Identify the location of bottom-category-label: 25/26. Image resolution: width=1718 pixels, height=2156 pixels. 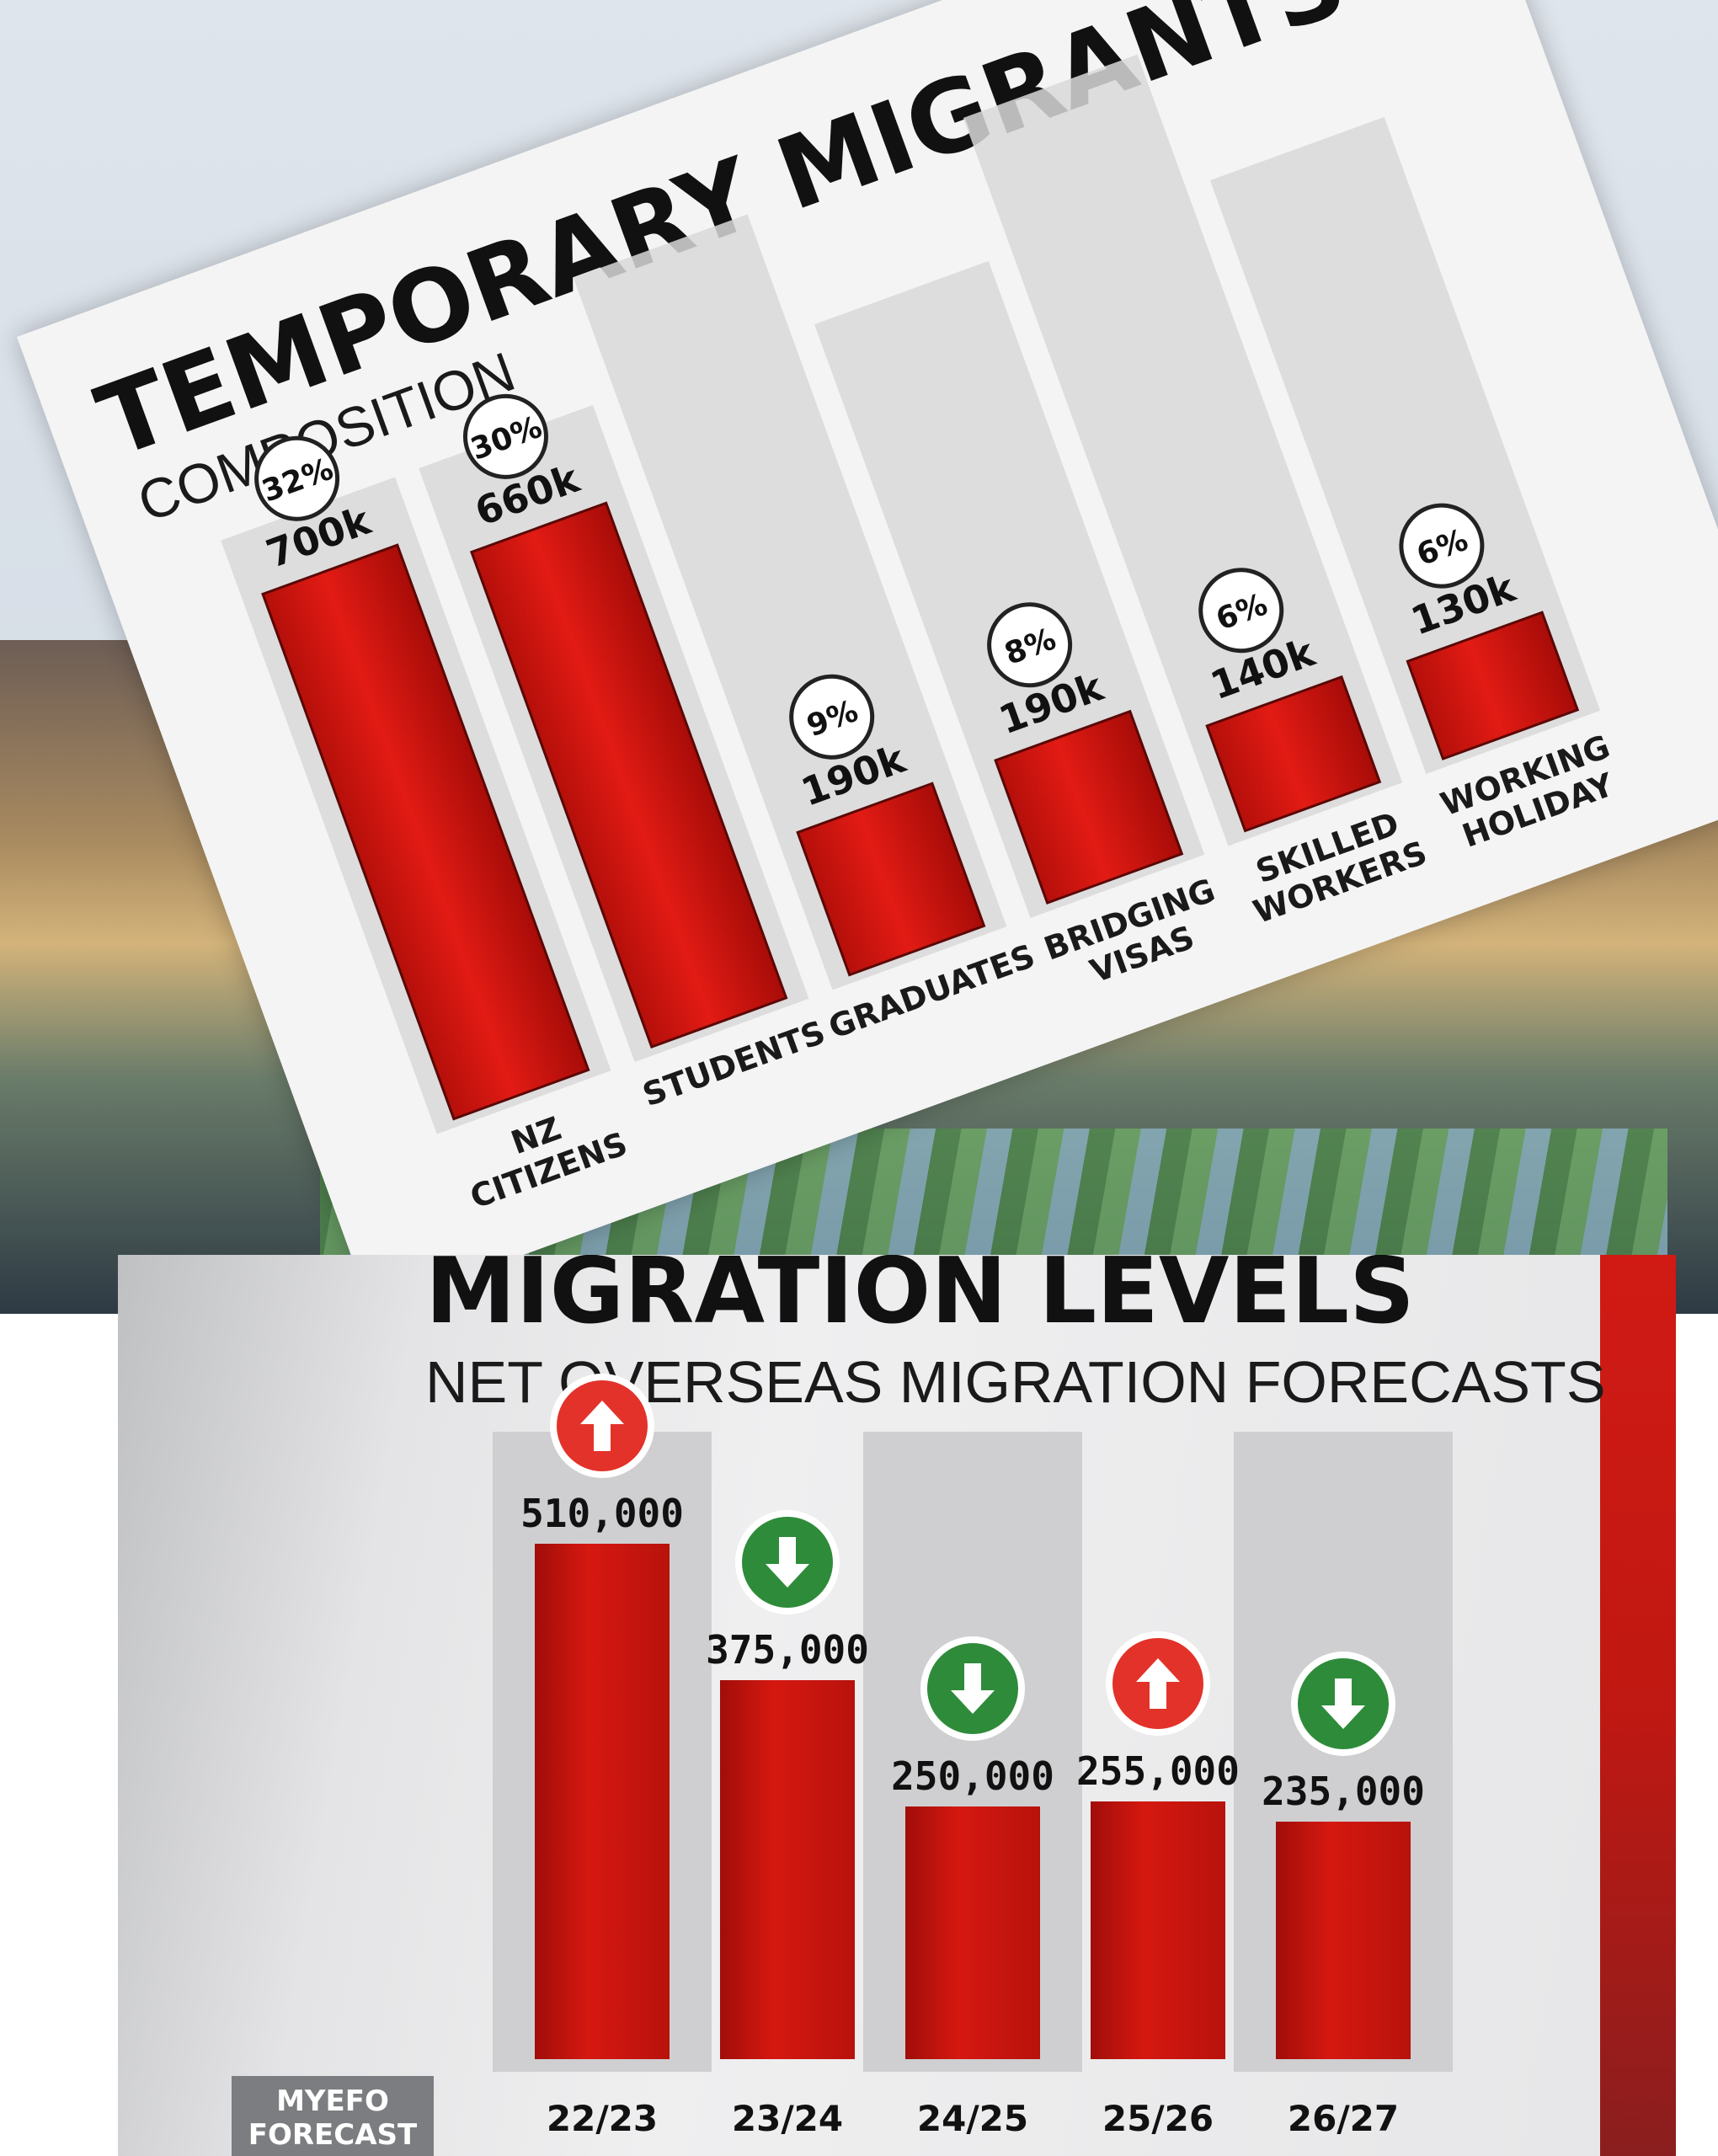
(1158, 2118).